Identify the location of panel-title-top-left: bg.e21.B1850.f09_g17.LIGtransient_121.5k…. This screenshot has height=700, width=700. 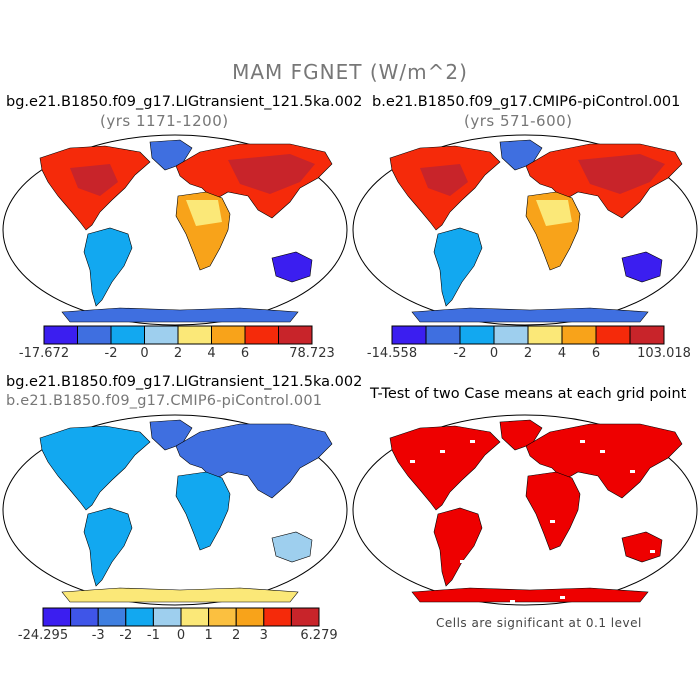
(184, 102).